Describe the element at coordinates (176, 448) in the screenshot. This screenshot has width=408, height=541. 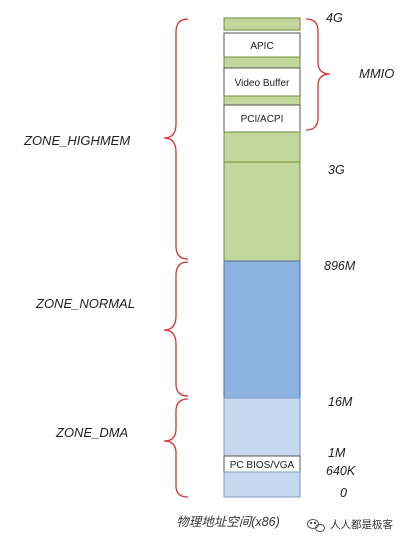
I see `brace-dma` at that location.